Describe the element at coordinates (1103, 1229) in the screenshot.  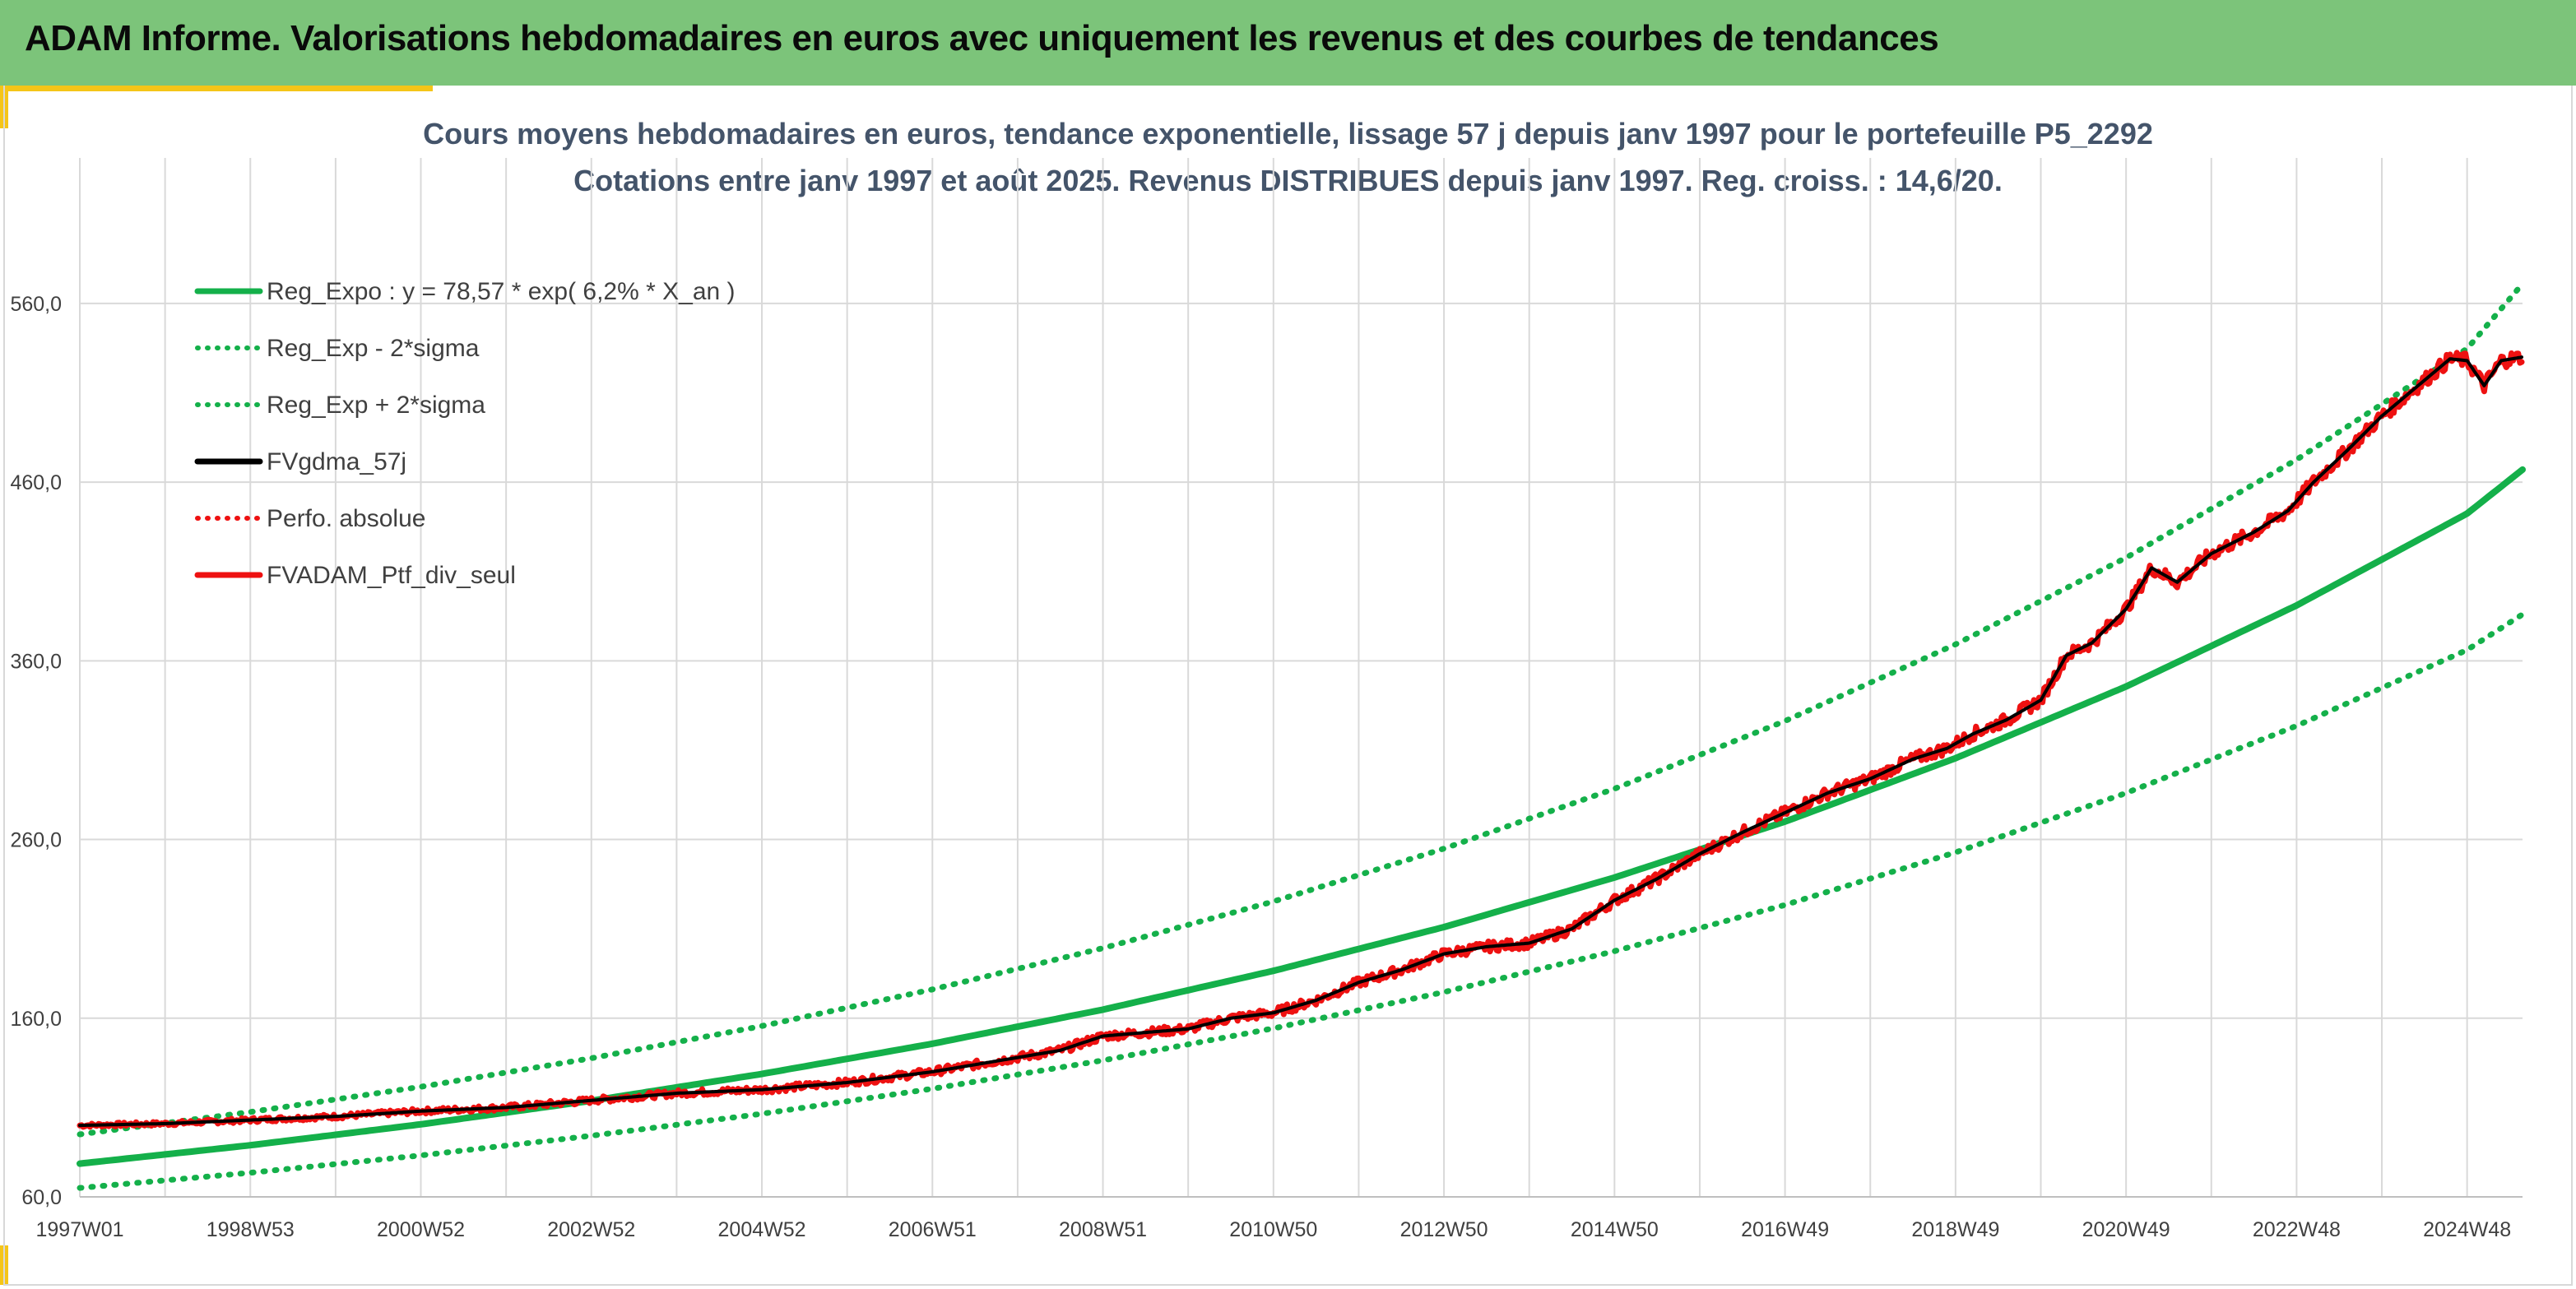
I see `x-tick-label: 2008W51` at that location.